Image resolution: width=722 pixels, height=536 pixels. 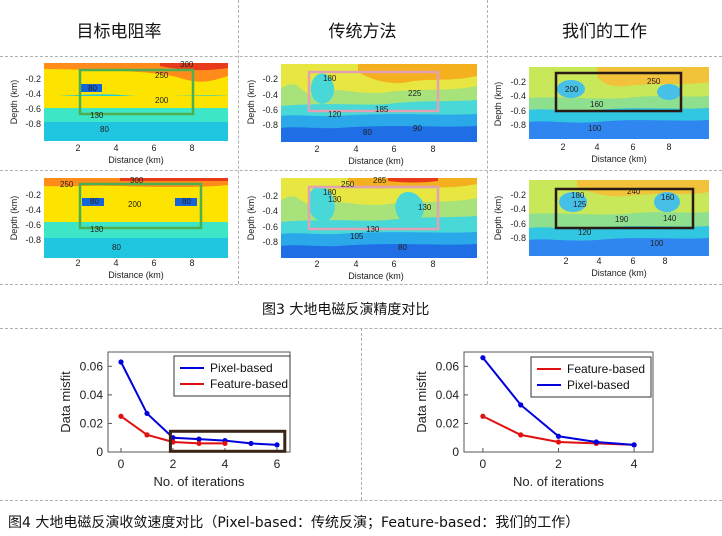 What do you see at coordinates (657, 243) in the screenshot?
I see `contour-label: 100` at bounding box center [657, 243].